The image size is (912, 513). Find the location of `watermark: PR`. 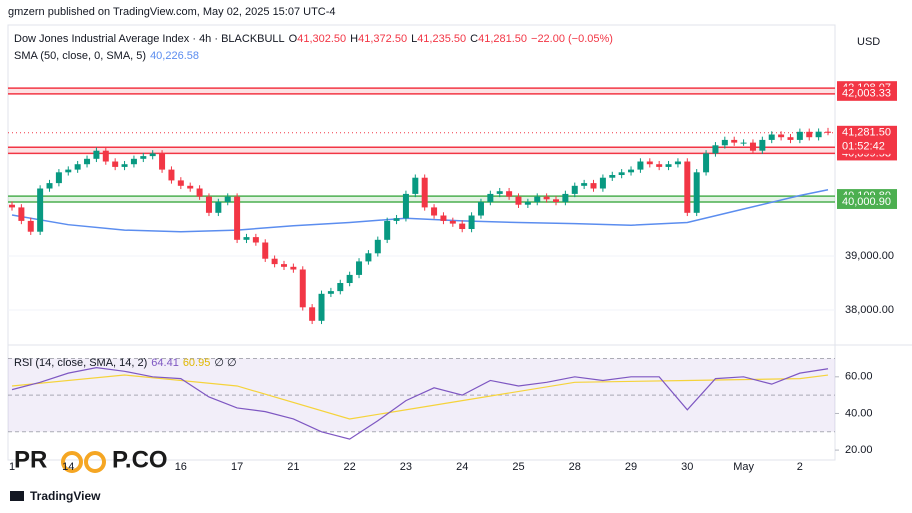

watermark: PR is located at coordinates (30, 459).